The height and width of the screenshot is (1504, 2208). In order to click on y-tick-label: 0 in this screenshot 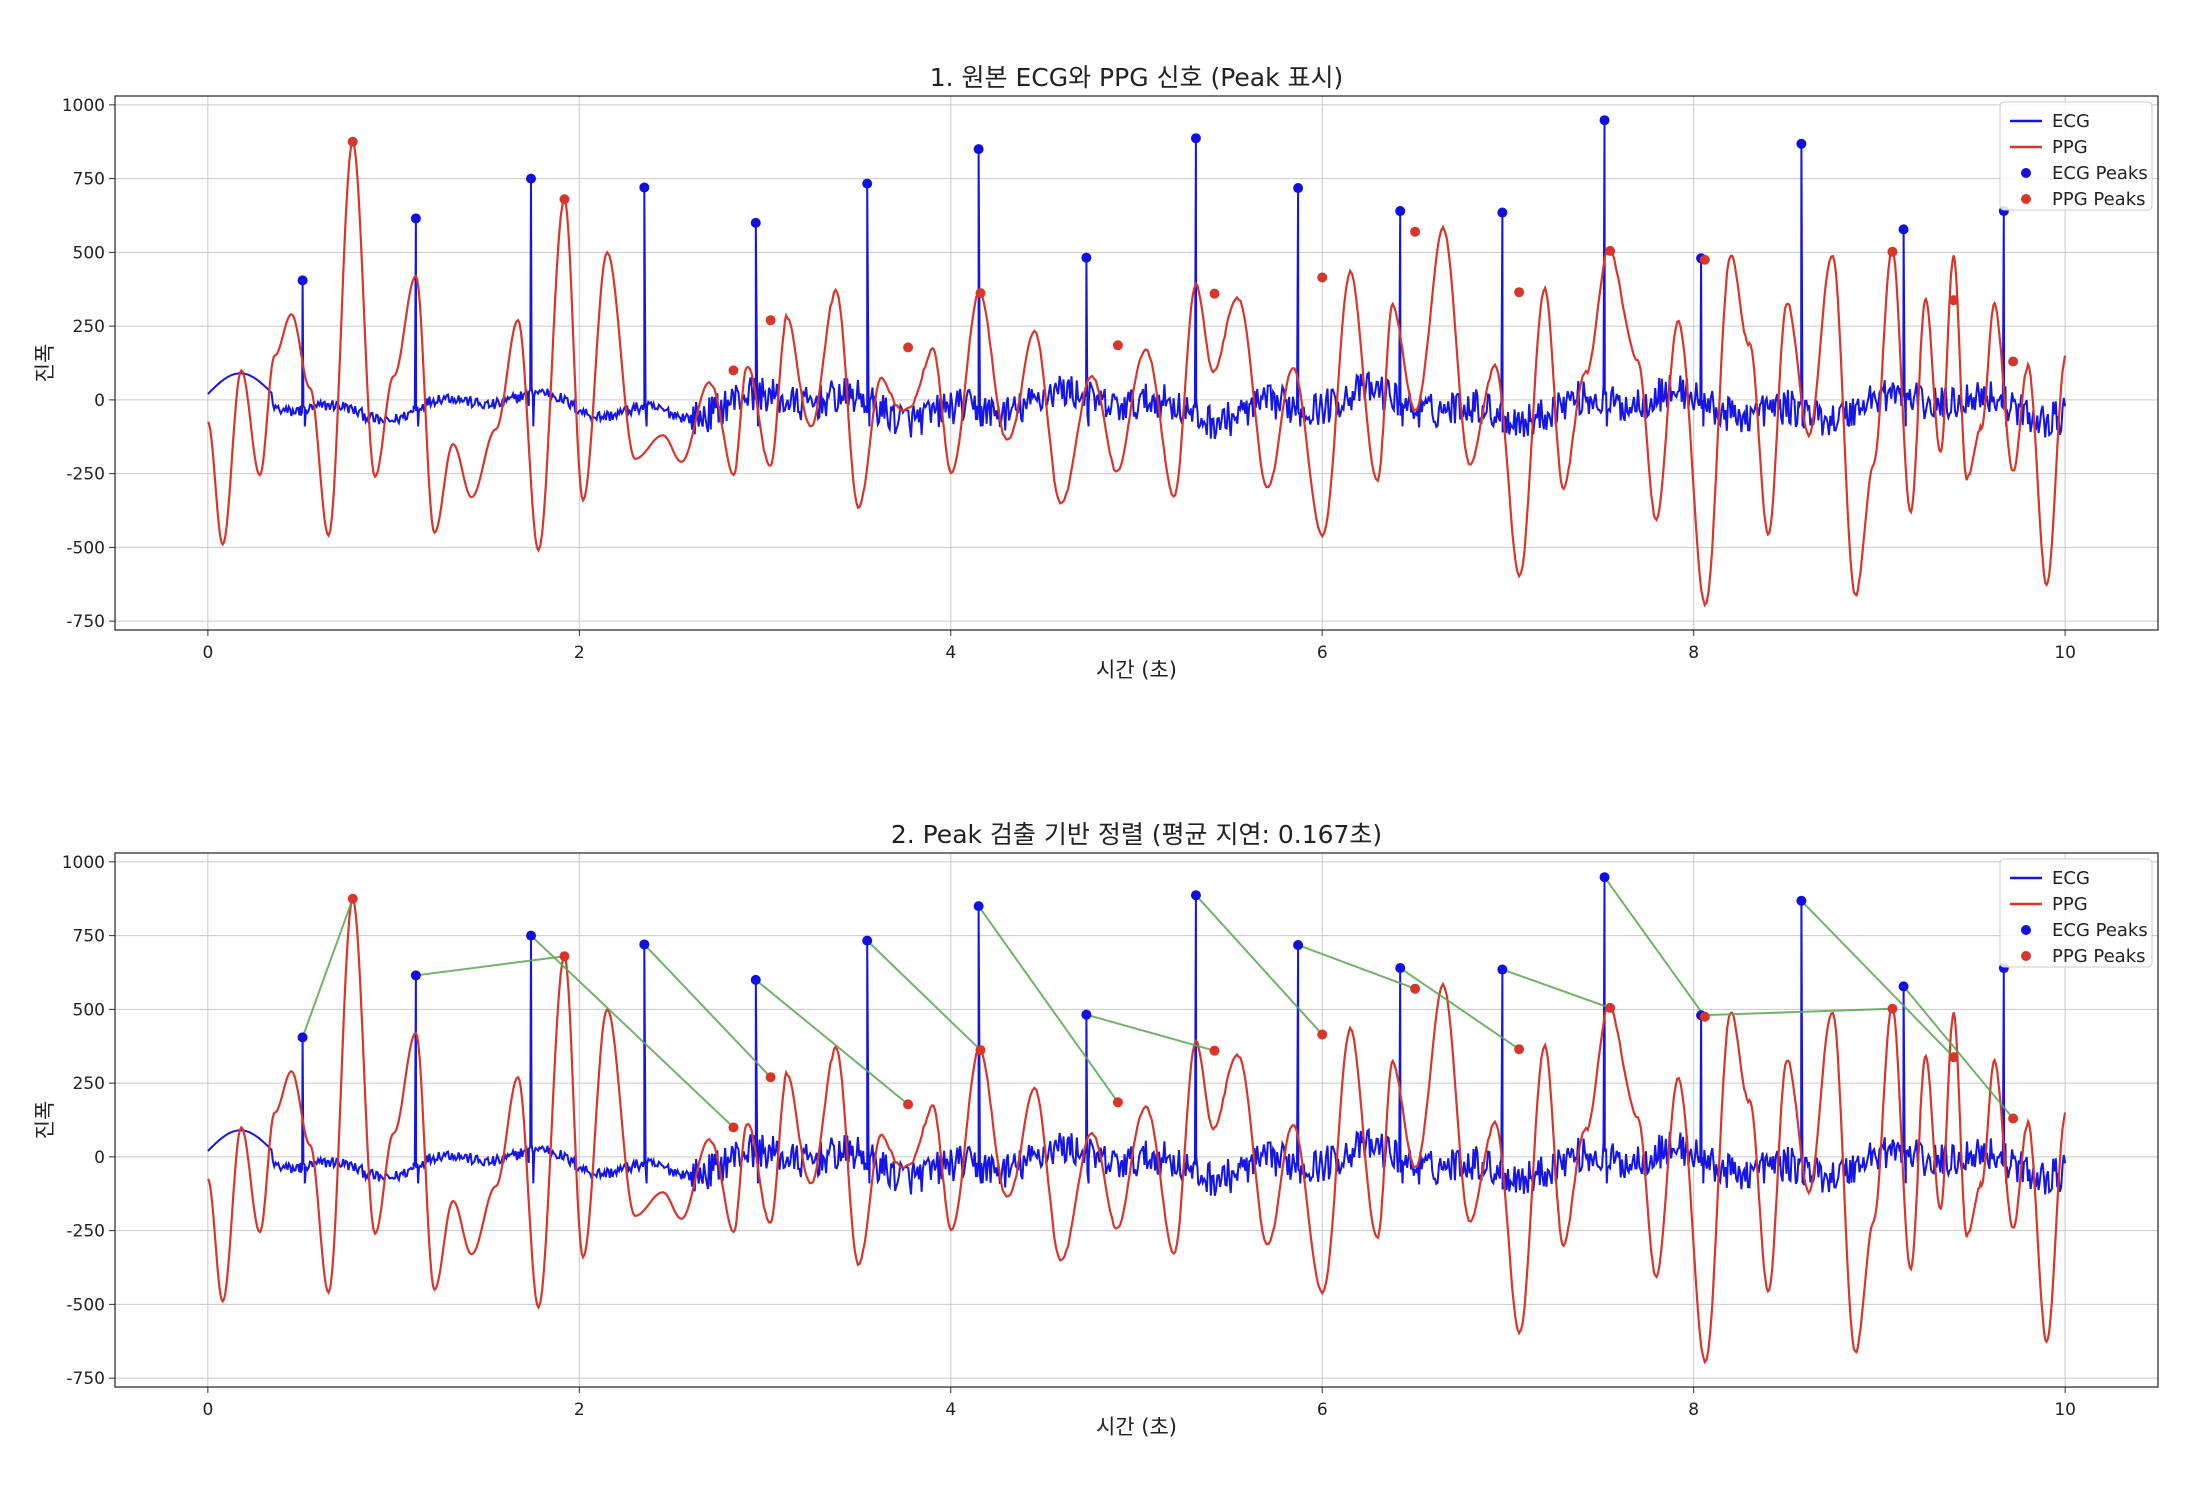, I will do `click(99, 401)`.